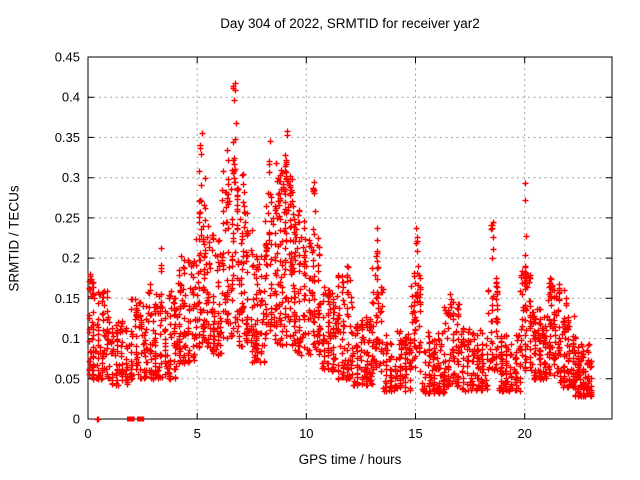  I want to click on y-tick-label: 0.1, so click(71, 338).